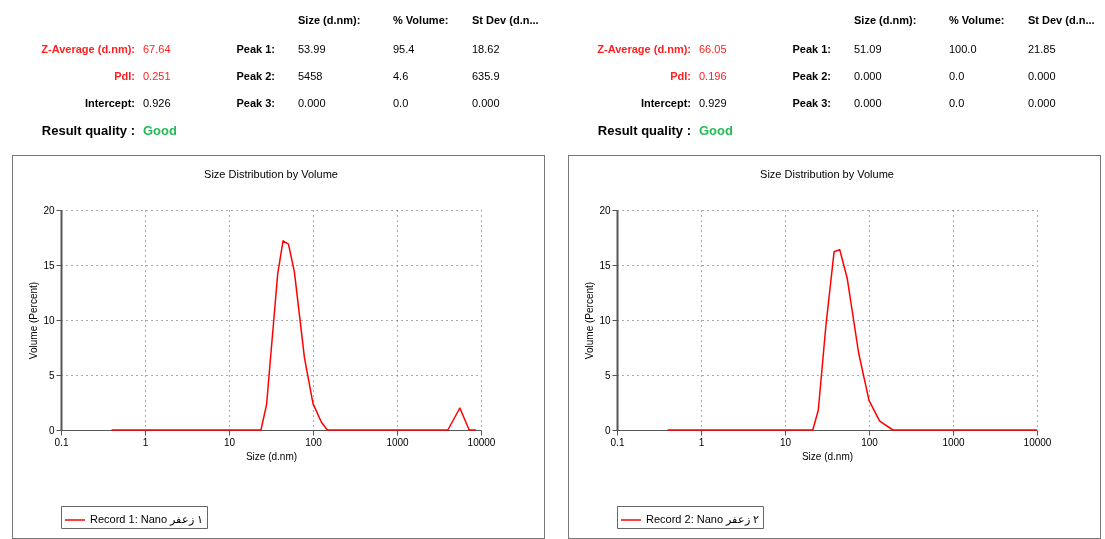 The height and width of the screenshot is (539, 1105). Describe the element at coordinates (1042, 49) in the screenshot. I see `text: 21.85` at that location.